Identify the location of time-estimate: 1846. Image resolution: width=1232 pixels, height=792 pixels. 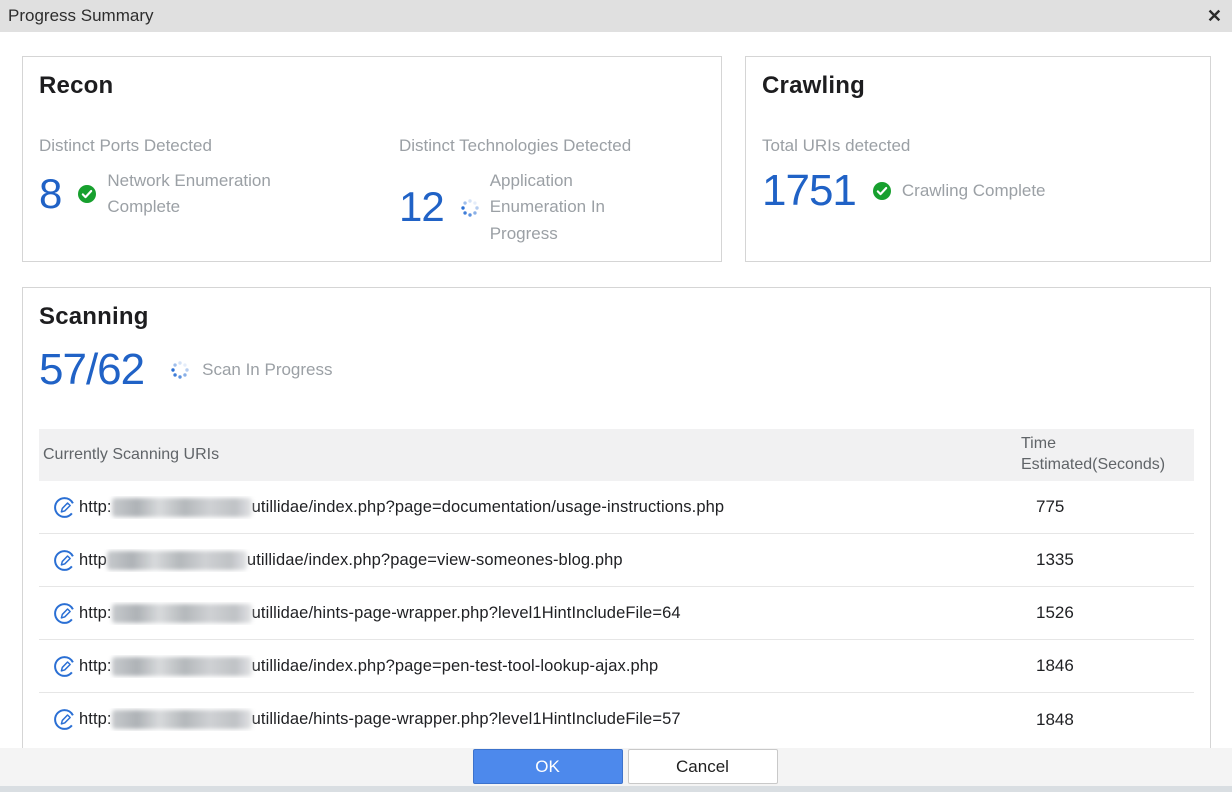
(1055, 666).